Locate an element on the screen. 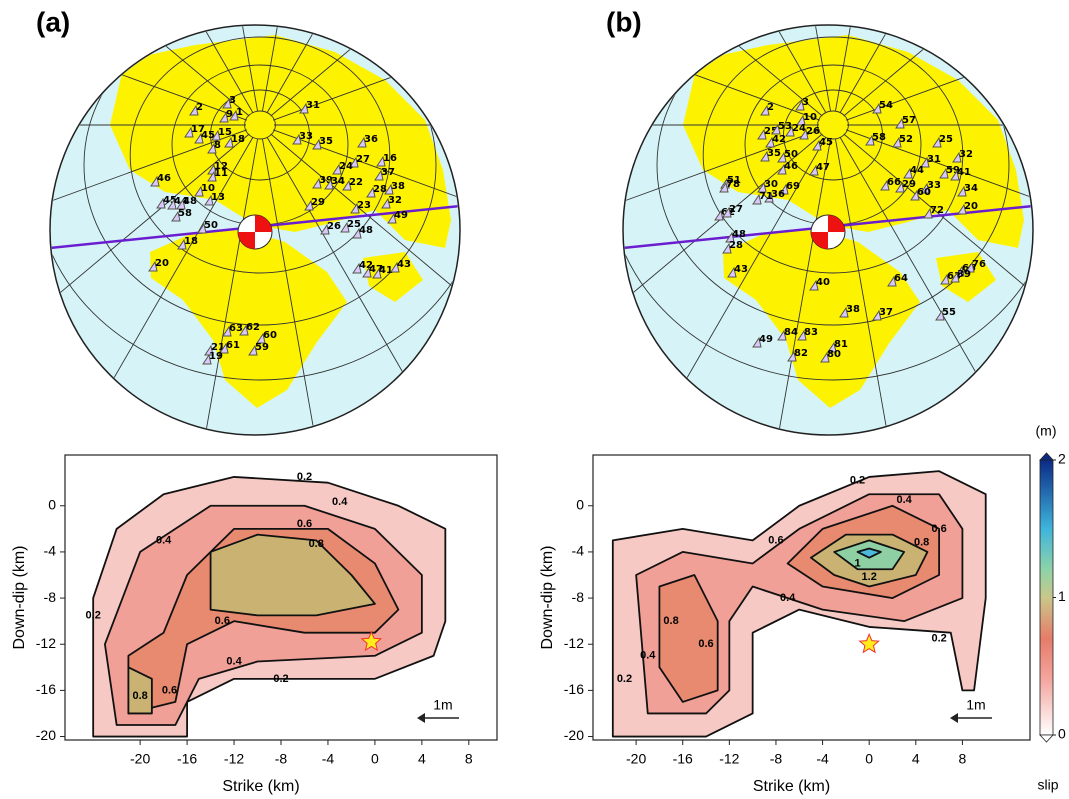  x-tick-label: -16 is located at coordinates (683, 759).